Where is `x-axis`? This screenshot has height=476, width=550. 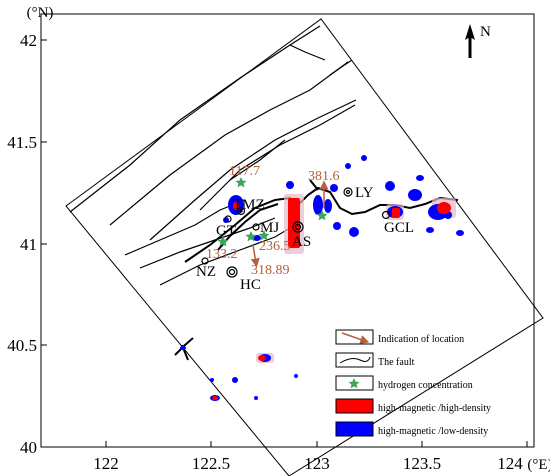
x-axis is located at coordinates (316, 444).